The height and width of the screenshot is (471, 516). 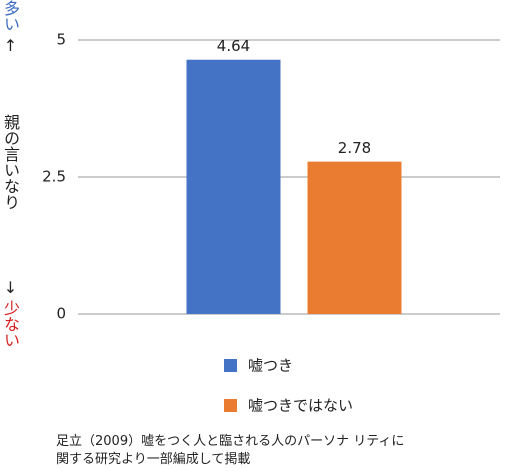 What do you see at coordinates (54, 177) in the screenshot?
I see `y-tick-label: 2.5` at bounding box center [54, 177].